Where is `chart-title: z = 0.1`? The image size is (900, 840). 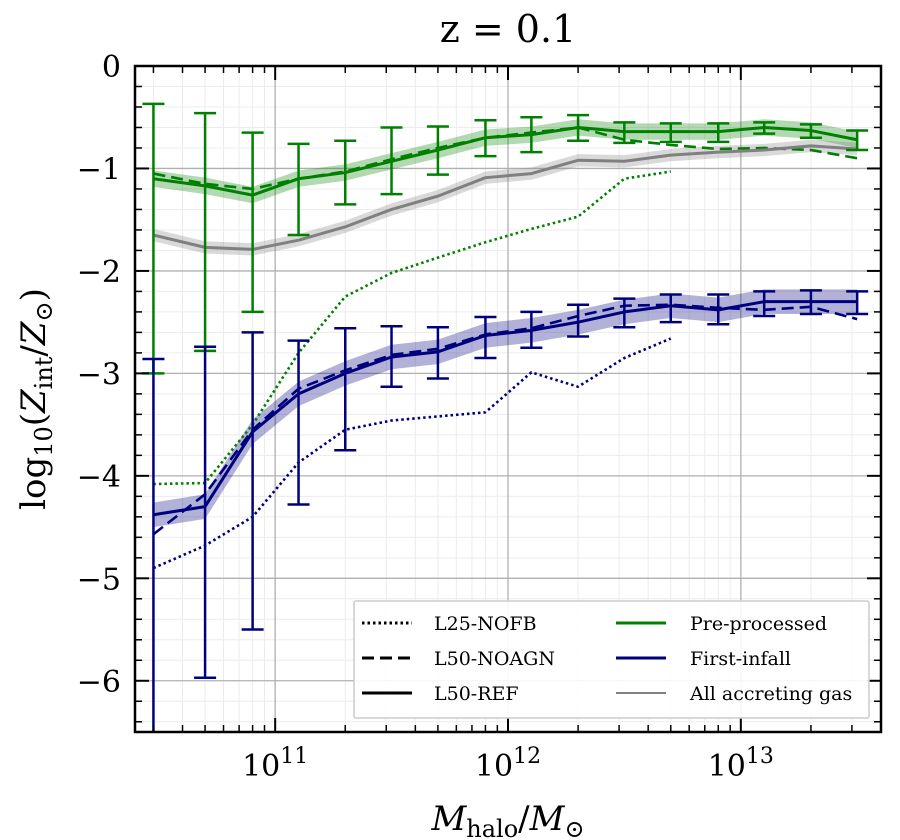
chart-title: z = 0.1 is located at coordinates (508, 29).